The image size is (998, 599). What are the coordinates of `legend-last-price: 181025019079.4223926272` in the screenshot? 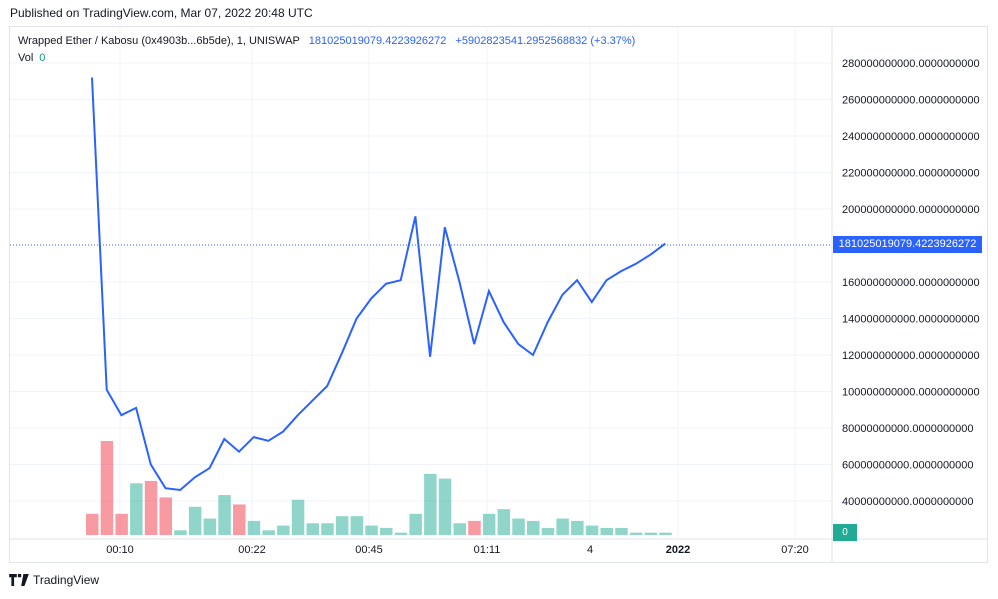 It's located at (377, 41).